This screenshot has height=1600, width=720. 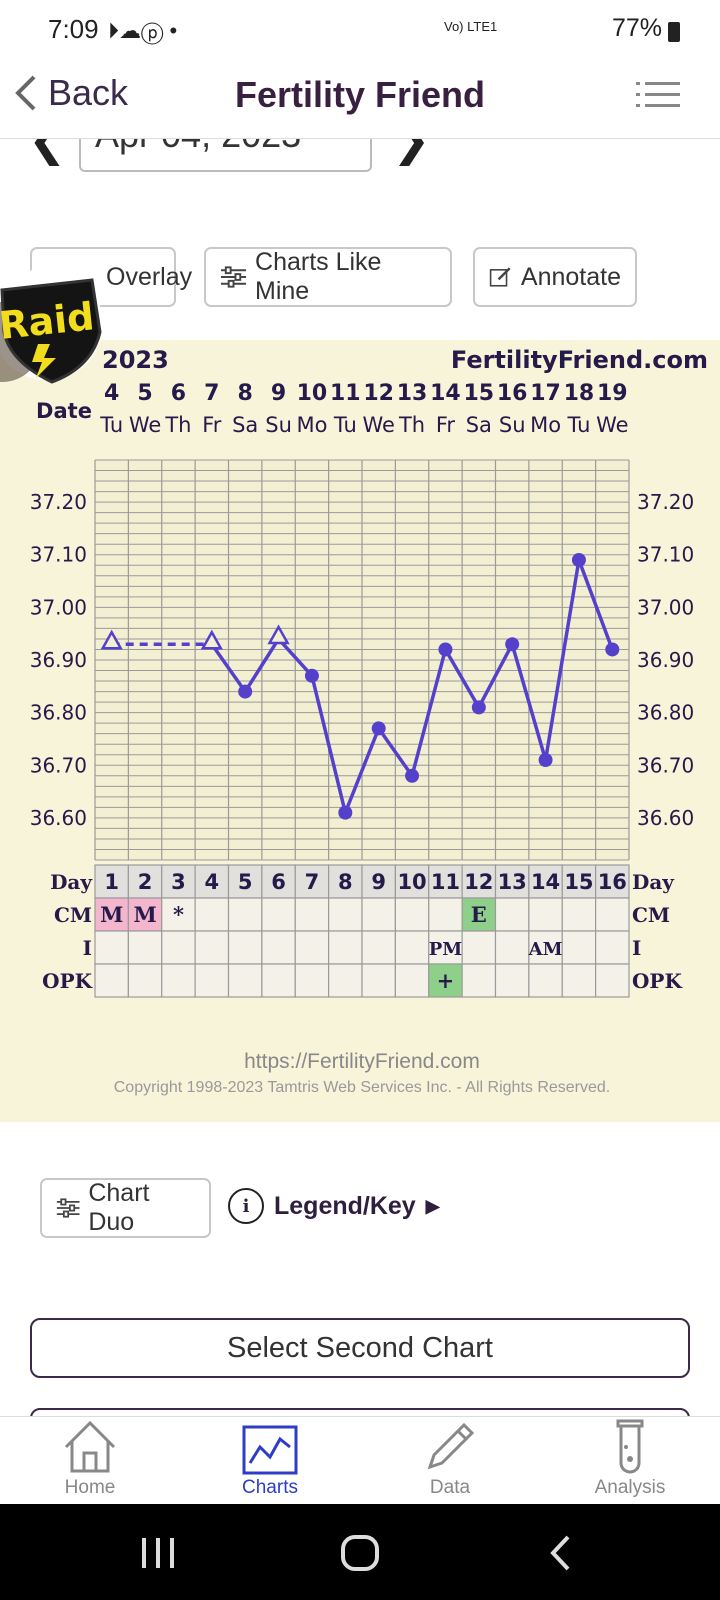 I want to click on raid-ad-logo: Raid, so click(x=55, y=326).